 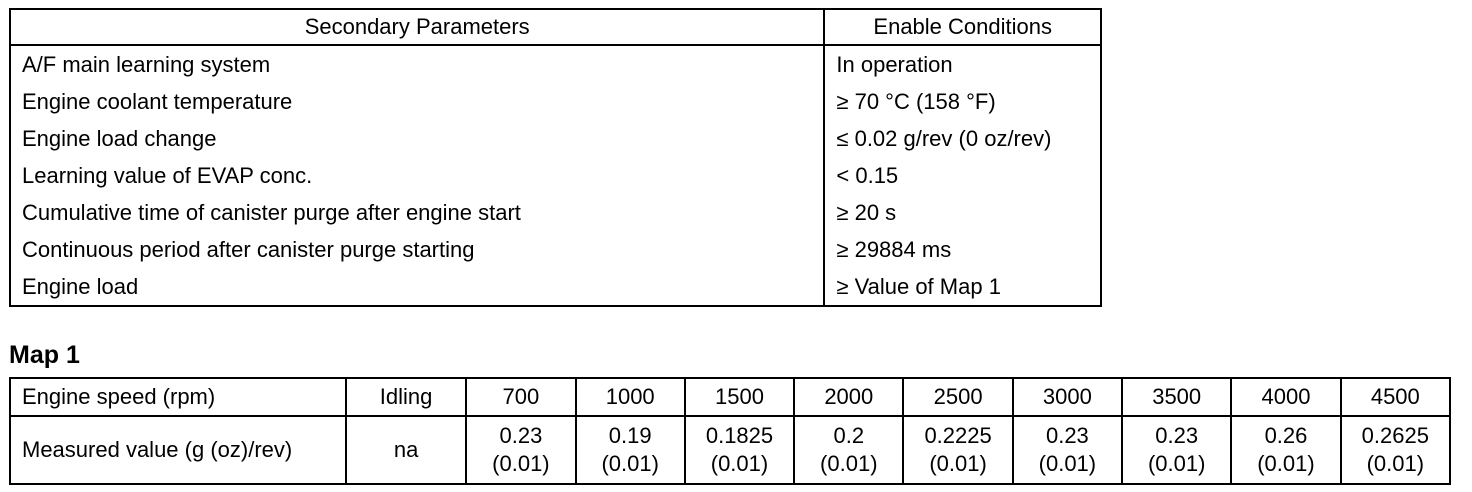 I want to click on value-main: 0.2225, so click(x=958, y=435).